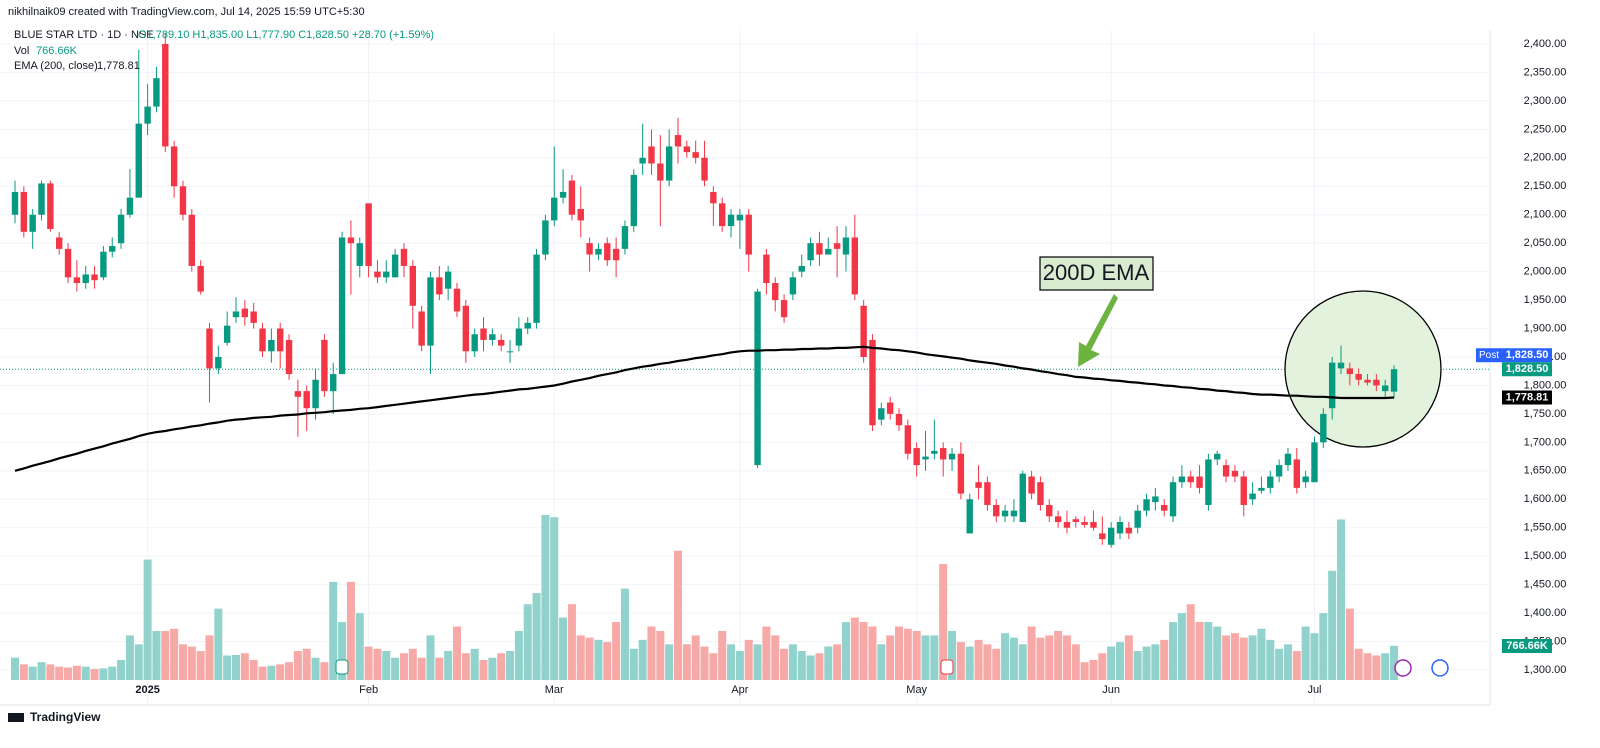 The image size is (1600, 748). What do you see at coordinates (1545, 44) in the screenshot?
I see `y-tick-label: 2,400.00` at bounding box center [1545, 44].